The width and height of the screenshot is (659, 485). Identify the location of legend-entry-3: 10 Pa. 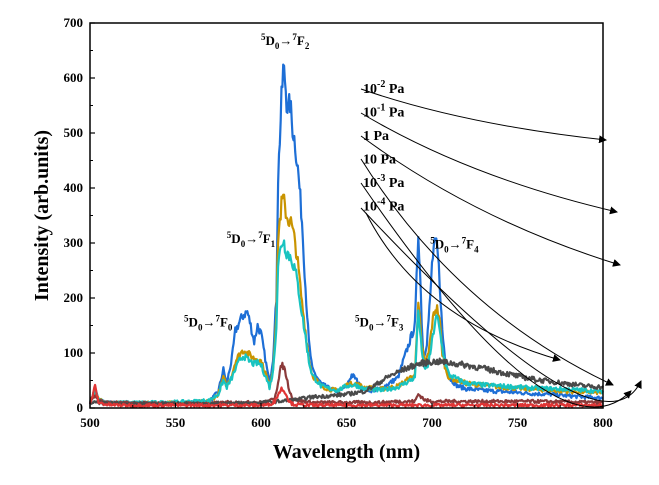
(379, 160).